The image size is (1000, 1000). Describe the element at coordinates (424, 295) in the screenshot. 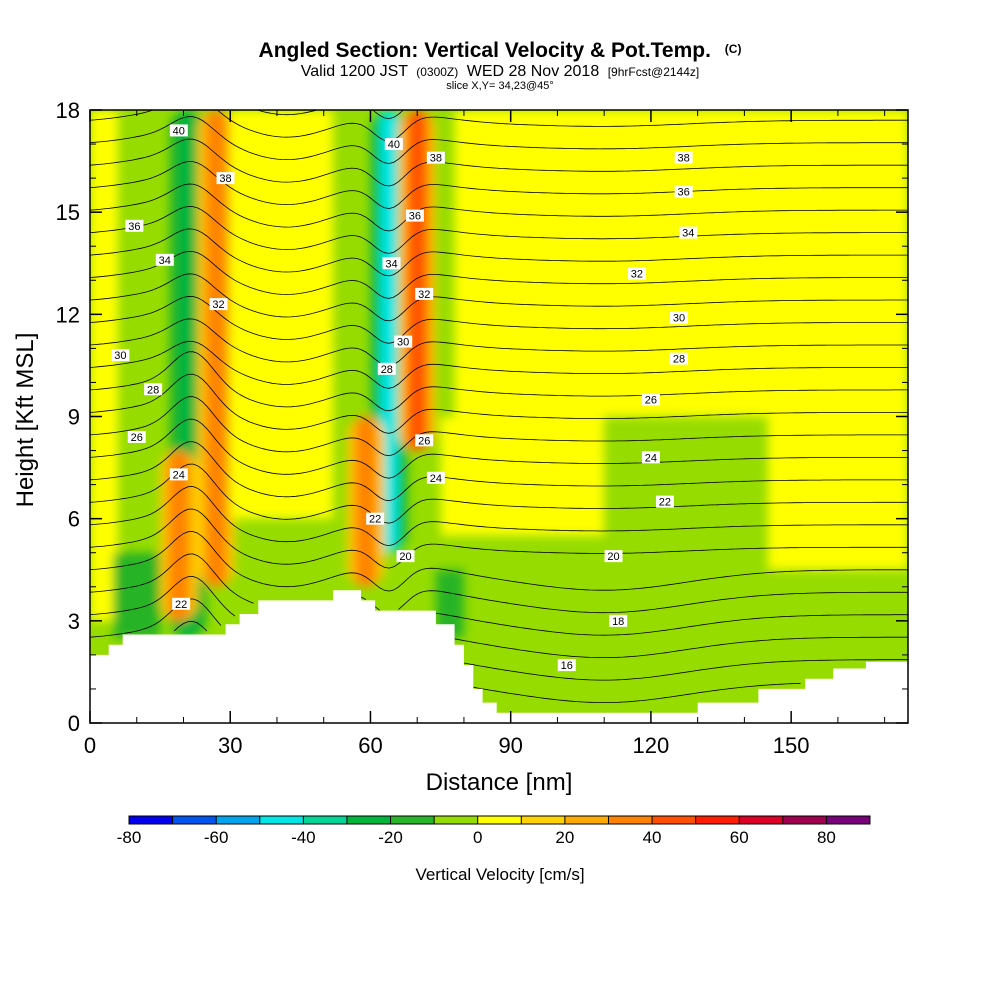

I see `isentrope-label-text: 32` at that location.